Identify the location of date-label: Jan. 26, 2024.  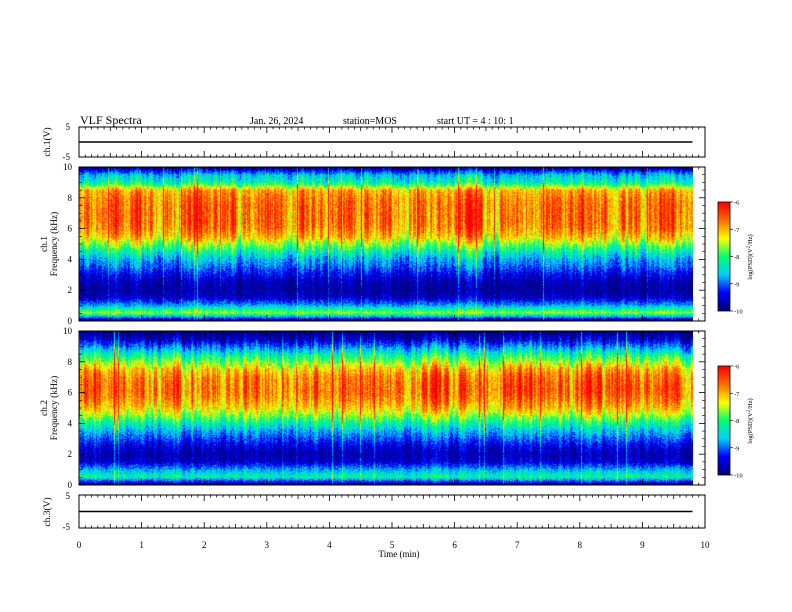
(276, 121).